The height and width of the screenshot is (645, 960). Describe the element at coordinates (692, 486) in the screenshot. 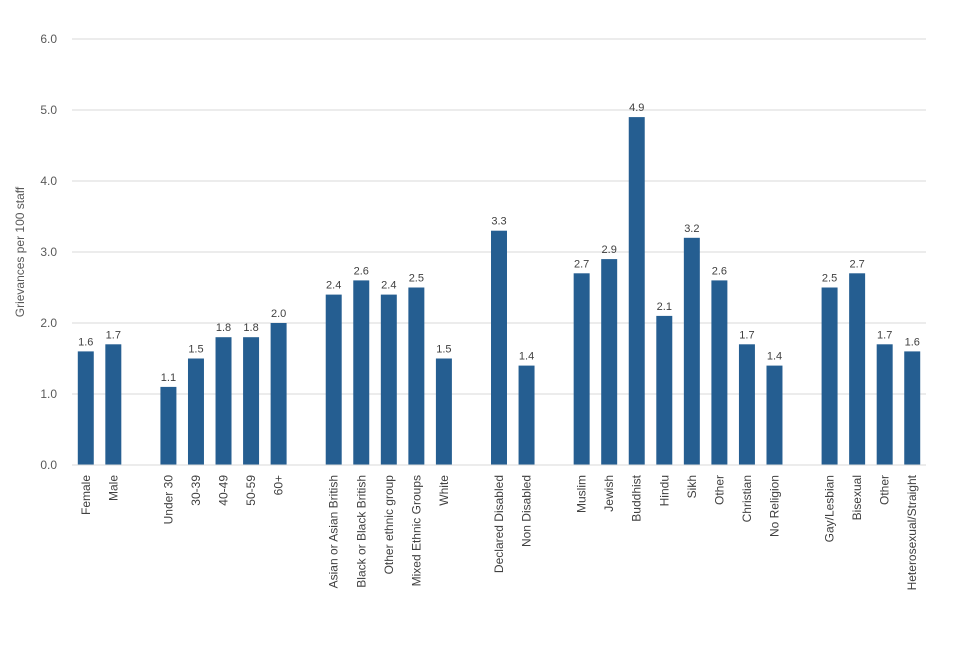

I see `x-tick-label: Sikh` at that location.